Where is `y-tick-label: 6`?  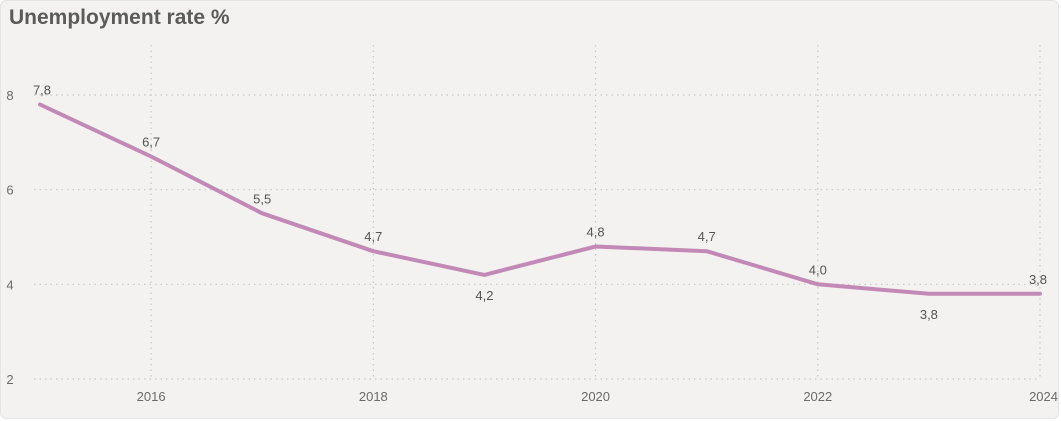 y-tick-label: 6 is located at coordinates (9, 190).